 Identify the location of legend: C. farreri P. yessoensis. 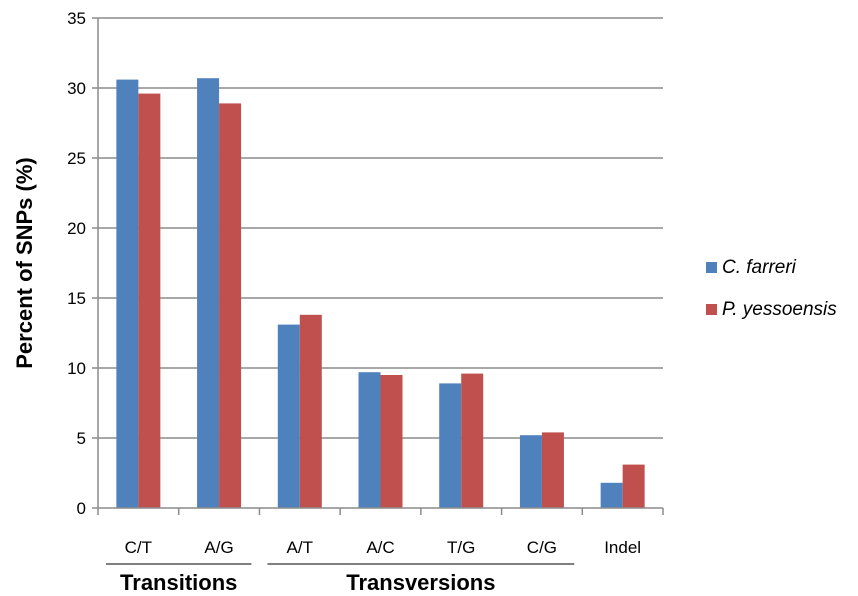
(771, 288).